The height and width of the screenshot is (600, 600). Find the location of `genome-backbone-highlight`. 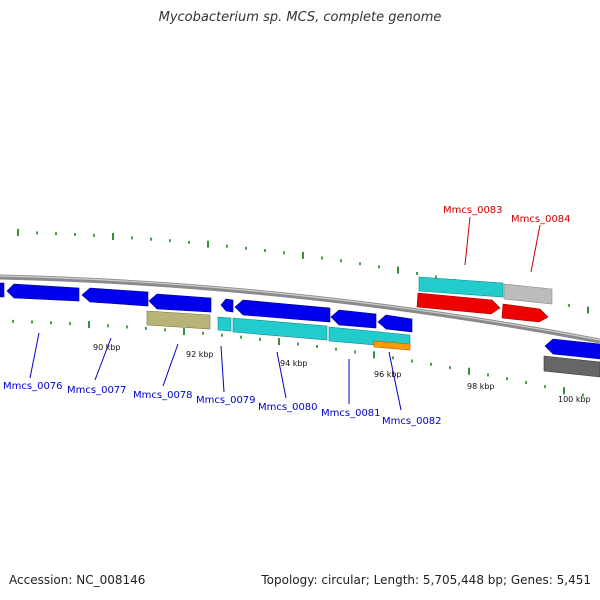

genome-backbone-highlight is located at coordinates (300, 308).